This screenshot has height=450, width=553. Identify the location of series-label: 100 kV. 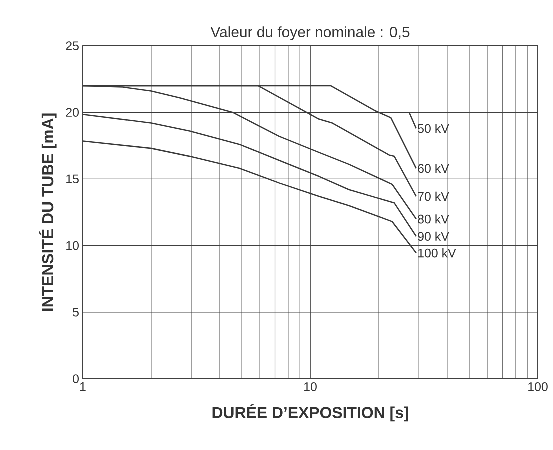
(437, 253).